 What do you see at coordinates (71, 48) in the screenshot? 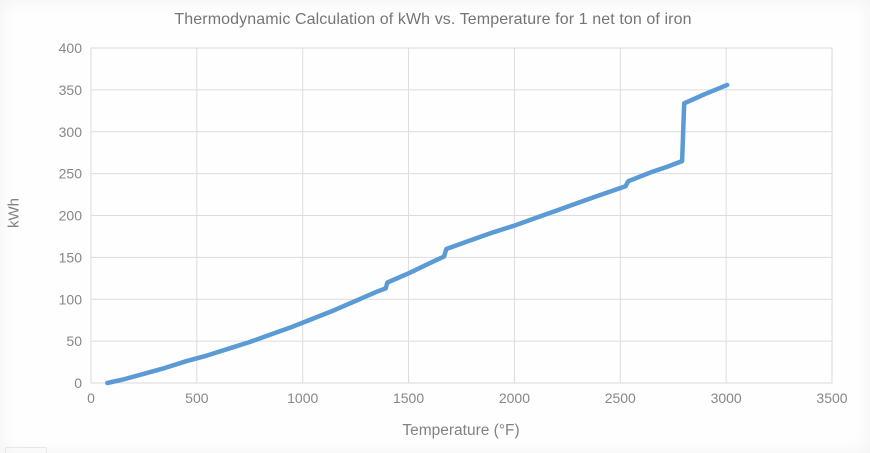
I see `y-tick-label: 400` at bounding box center [71, 48].